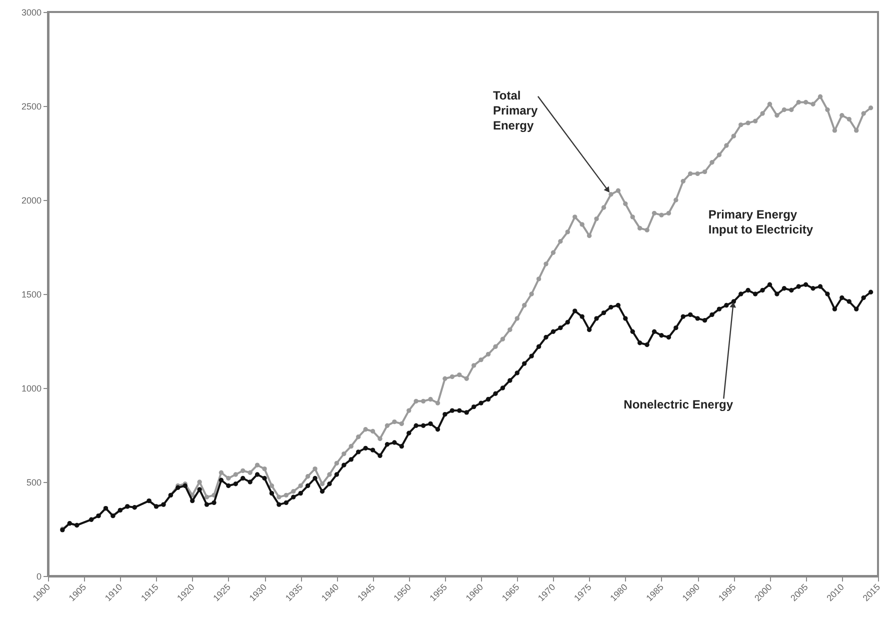  I want to click on y-tick-label: 500, so click(34, 483).